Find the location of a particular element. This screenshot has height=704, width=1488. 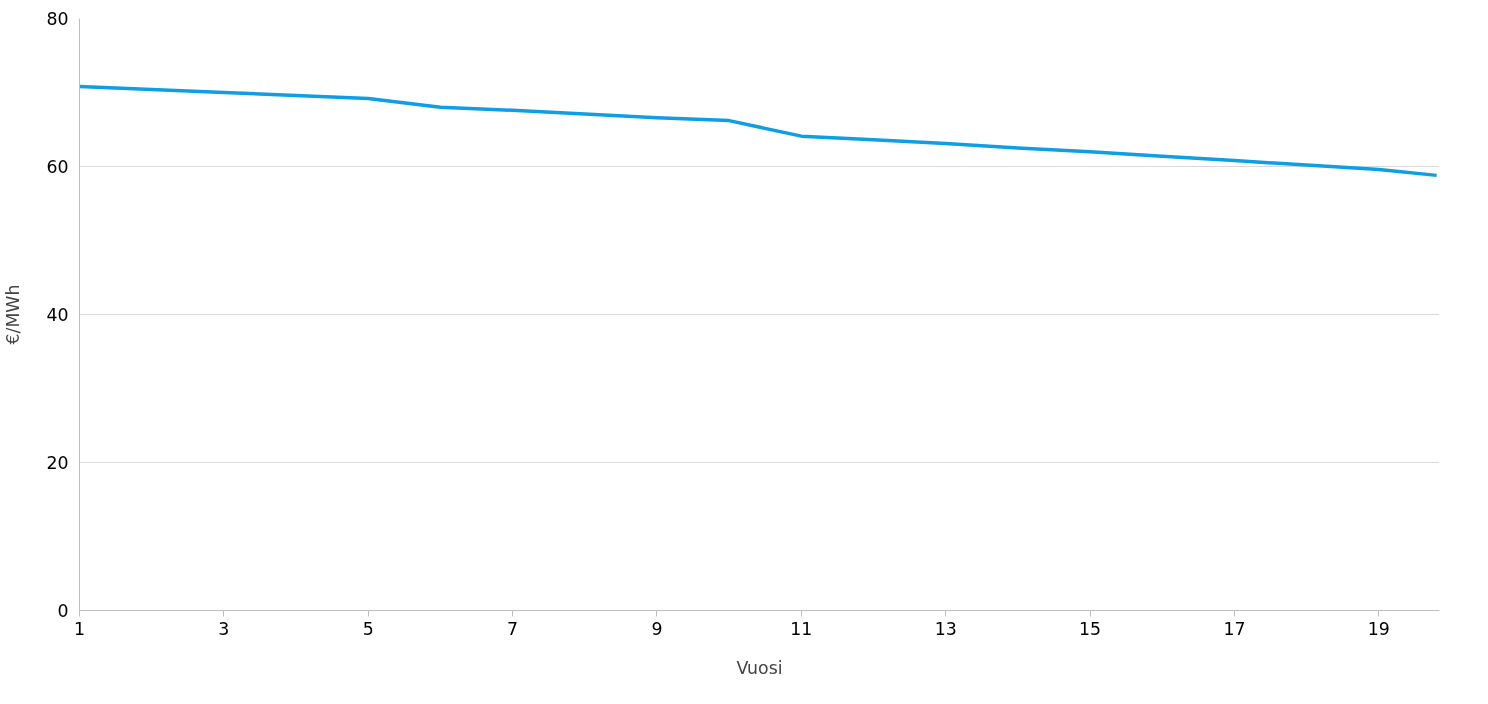

y-tick-label: 80 is located at coordinates (57, 19).